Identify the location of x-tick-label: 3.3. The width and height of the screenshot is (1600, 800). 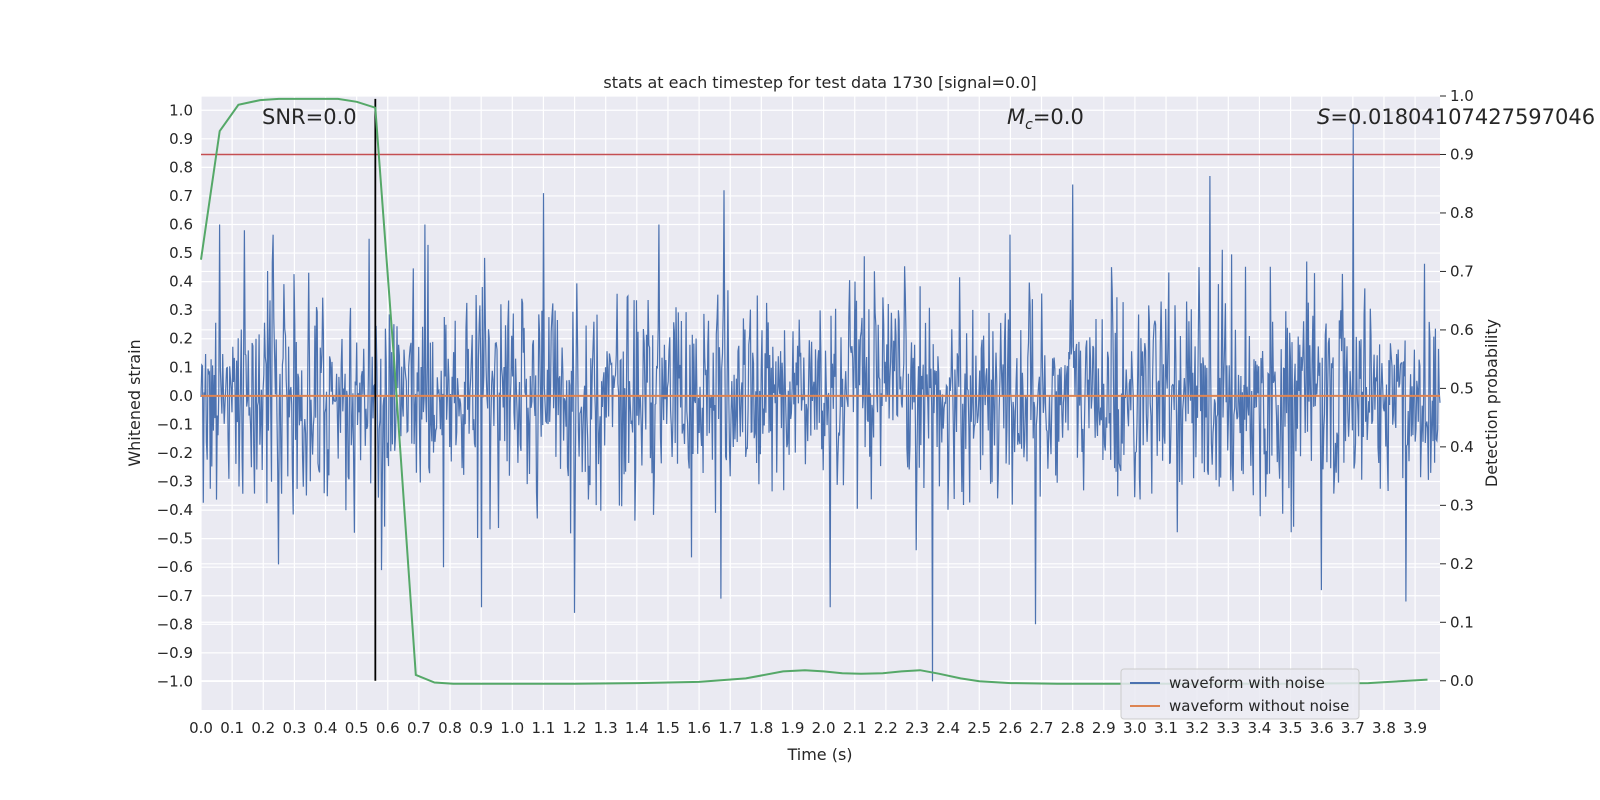
(1228, 728).